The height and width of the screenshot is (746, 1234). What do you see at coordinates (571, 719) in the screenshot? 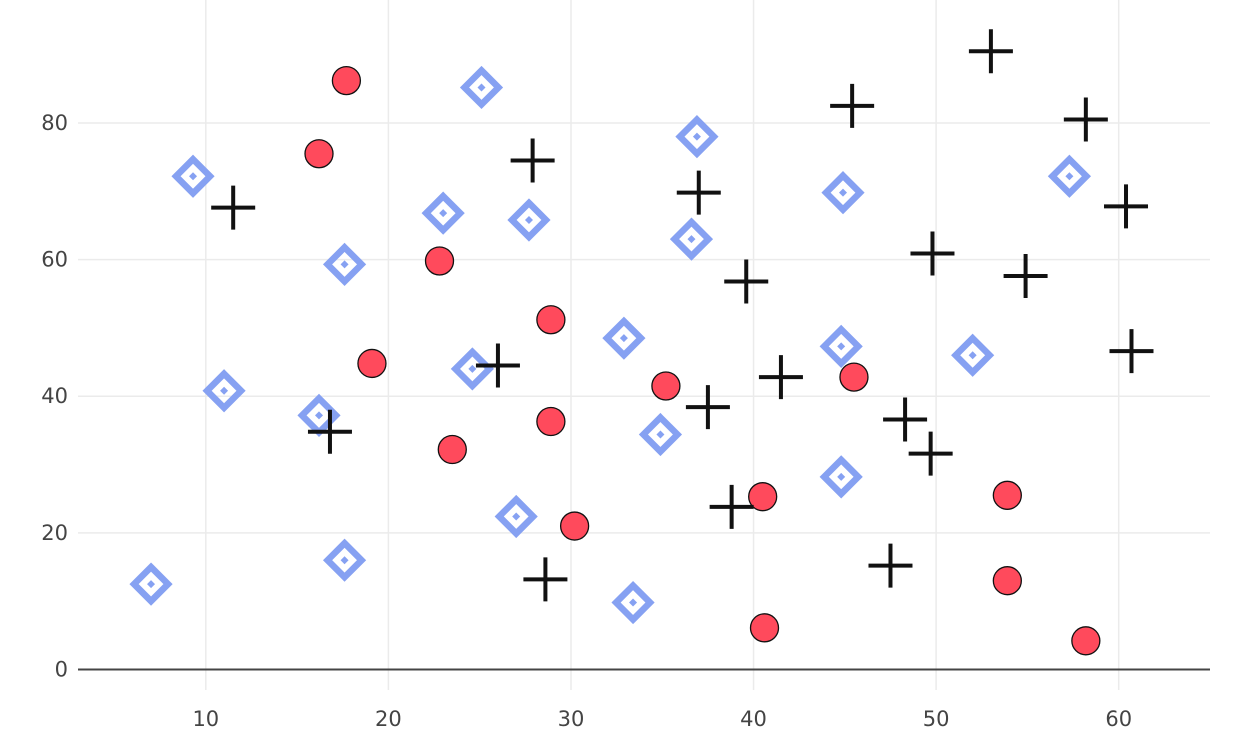
I see `x-tick-label: 30` at bounding box center [571, 719].